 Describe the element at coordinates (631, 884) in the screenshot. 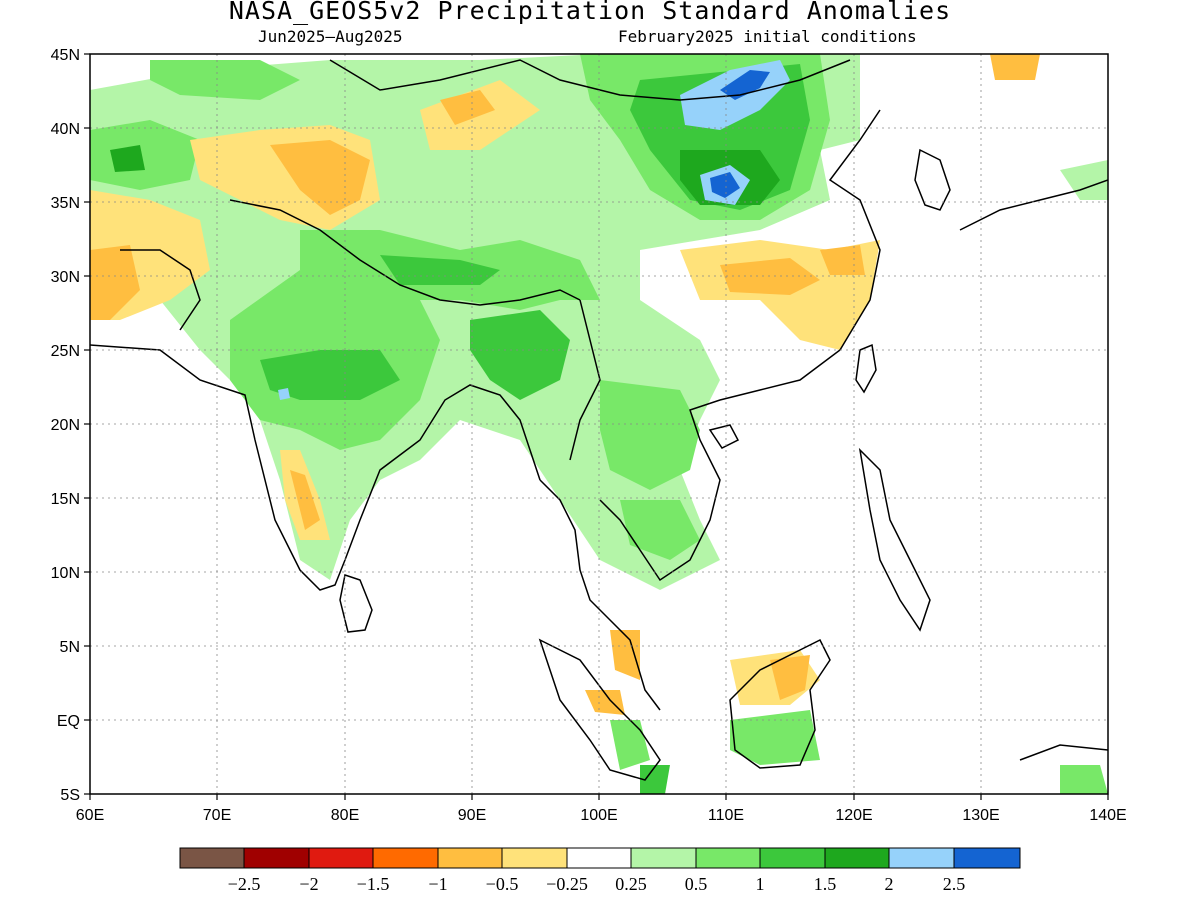

I see `colorbar-label: 0.25` at that location.